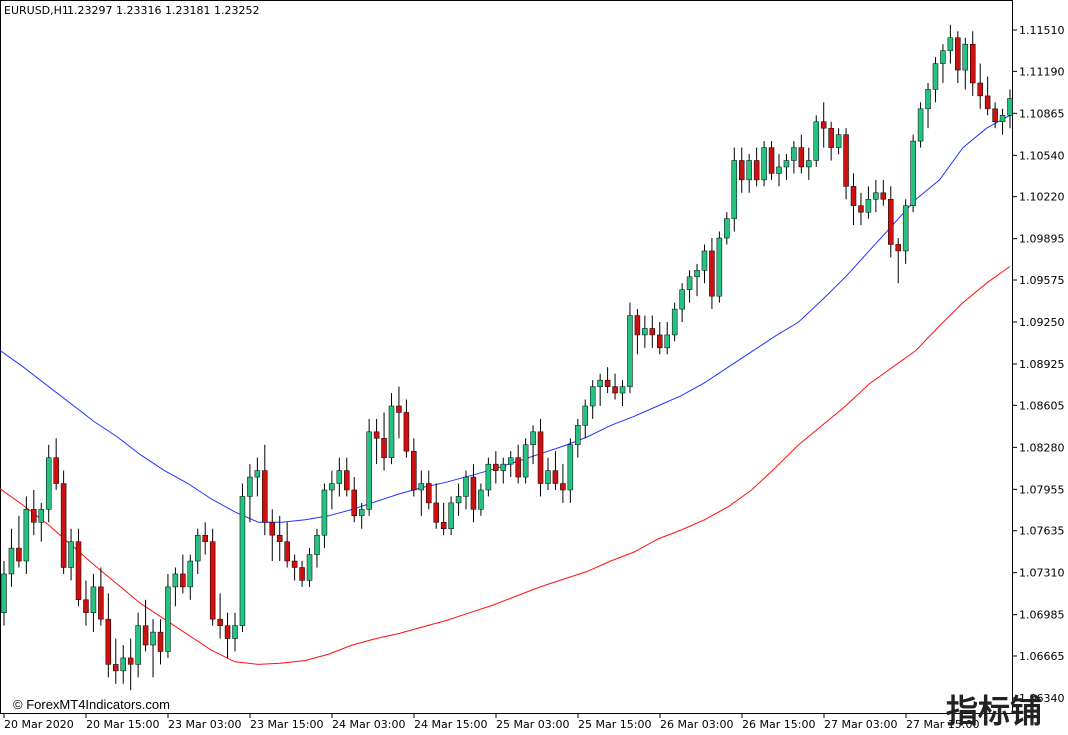  What do you see at coordinates (532, 724) in the screenshot?
I see `time-tick-label: 25 Mar 03:00` at bounding box center [532, 724].